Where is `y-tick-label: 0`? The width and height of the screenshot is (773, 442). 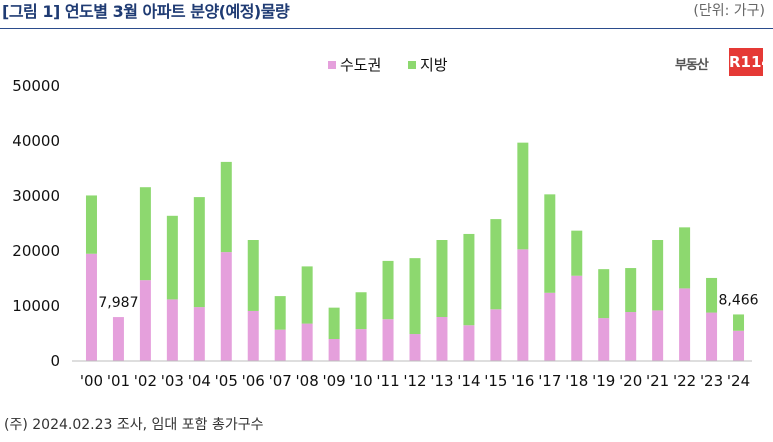 y-tick-label: 0 is located at coordinates (55, 361).